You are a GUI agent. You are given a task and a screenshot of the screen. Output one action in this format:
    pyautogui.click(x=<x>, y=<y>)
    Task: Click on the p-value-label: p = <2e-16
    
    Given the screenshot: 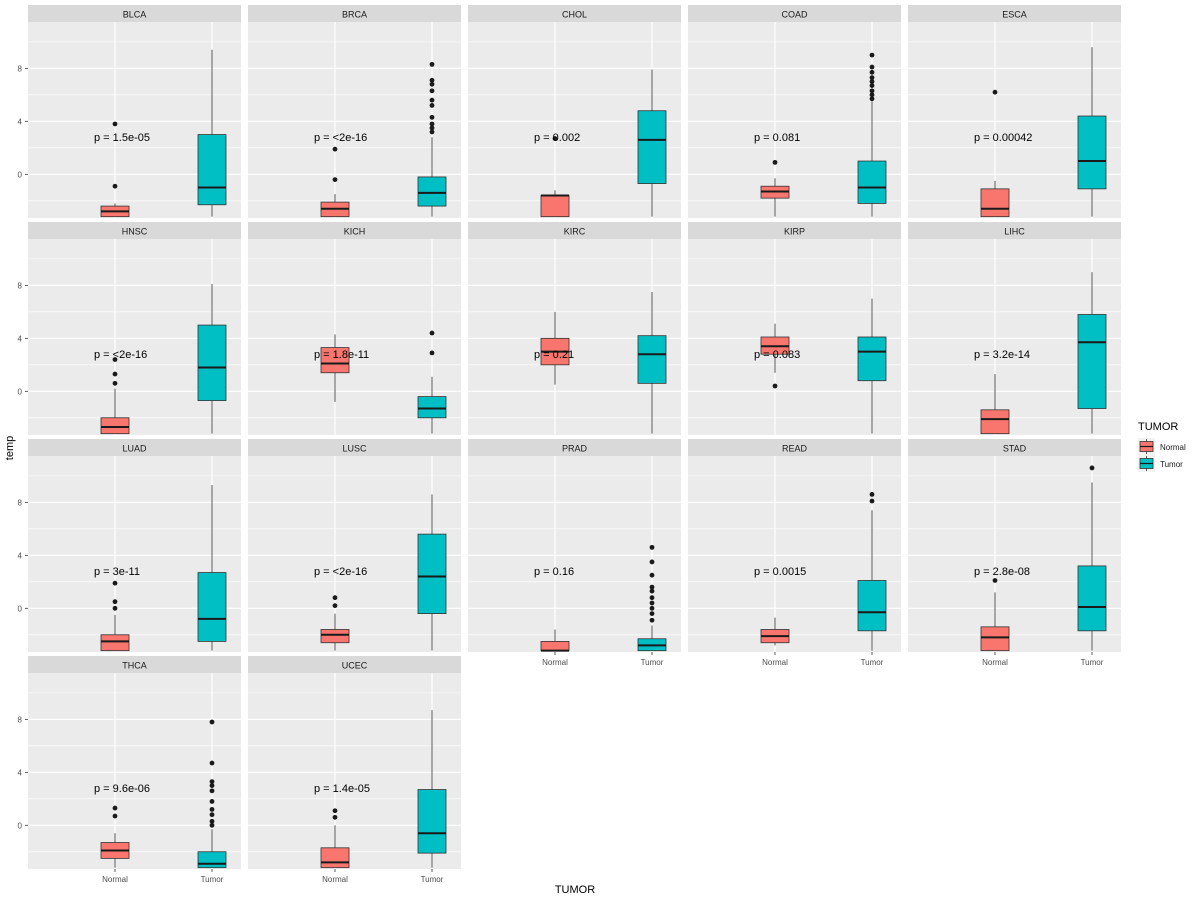 What is the action you would take?
    pyautogui.click(x=120, y=355)
    